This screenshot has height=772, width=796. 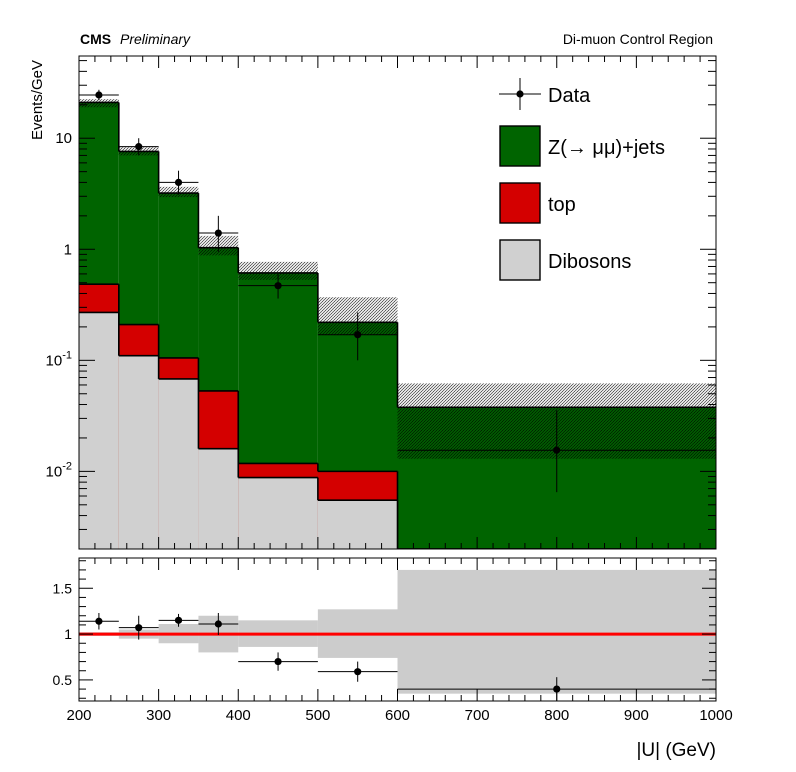 What do you see at coordinates (67, 355) in the screenshot?
I see `y-tick-exp: -1` at bounding box center [67, 355].